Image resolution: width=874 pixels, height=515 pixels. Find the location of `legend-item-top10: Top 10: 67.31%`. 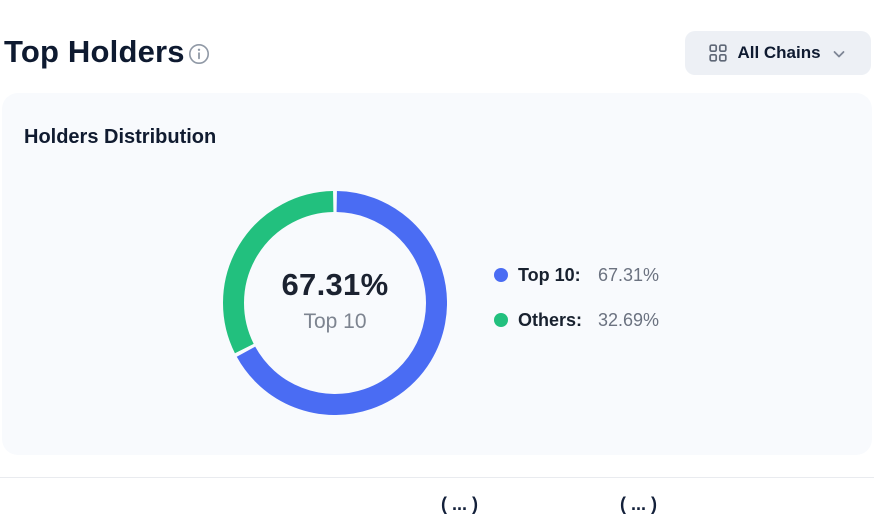

legend-item-top10: Top 10: 67.31% is located at coordinates (576, 275).